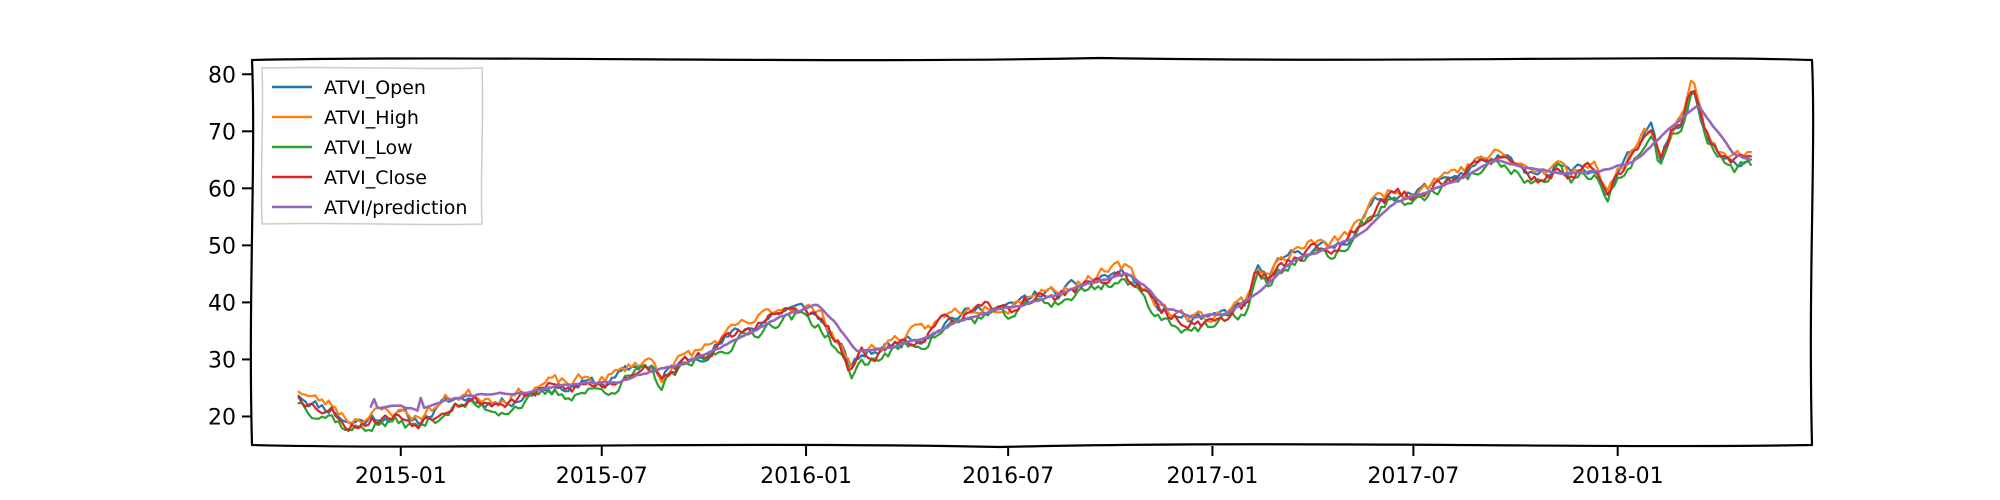 This screenshot has width=2000, height=500. I want to click on y-axis: 20 30 40 50 60 70 80, so click(230, 246).